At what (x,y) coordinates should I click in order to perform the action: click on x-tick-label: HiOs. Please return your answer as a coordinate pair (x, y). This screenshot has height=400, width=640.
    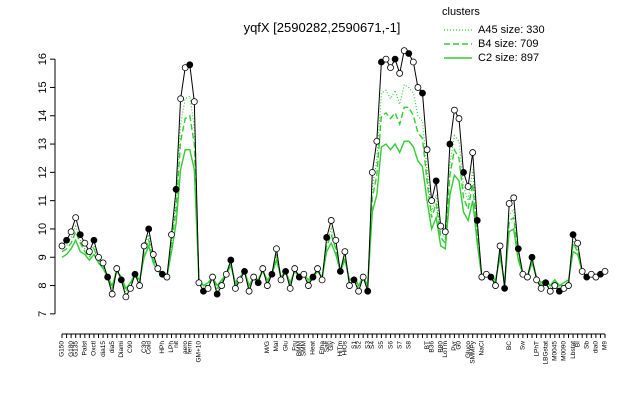
    Looking at the image, I should click on (345, 347).